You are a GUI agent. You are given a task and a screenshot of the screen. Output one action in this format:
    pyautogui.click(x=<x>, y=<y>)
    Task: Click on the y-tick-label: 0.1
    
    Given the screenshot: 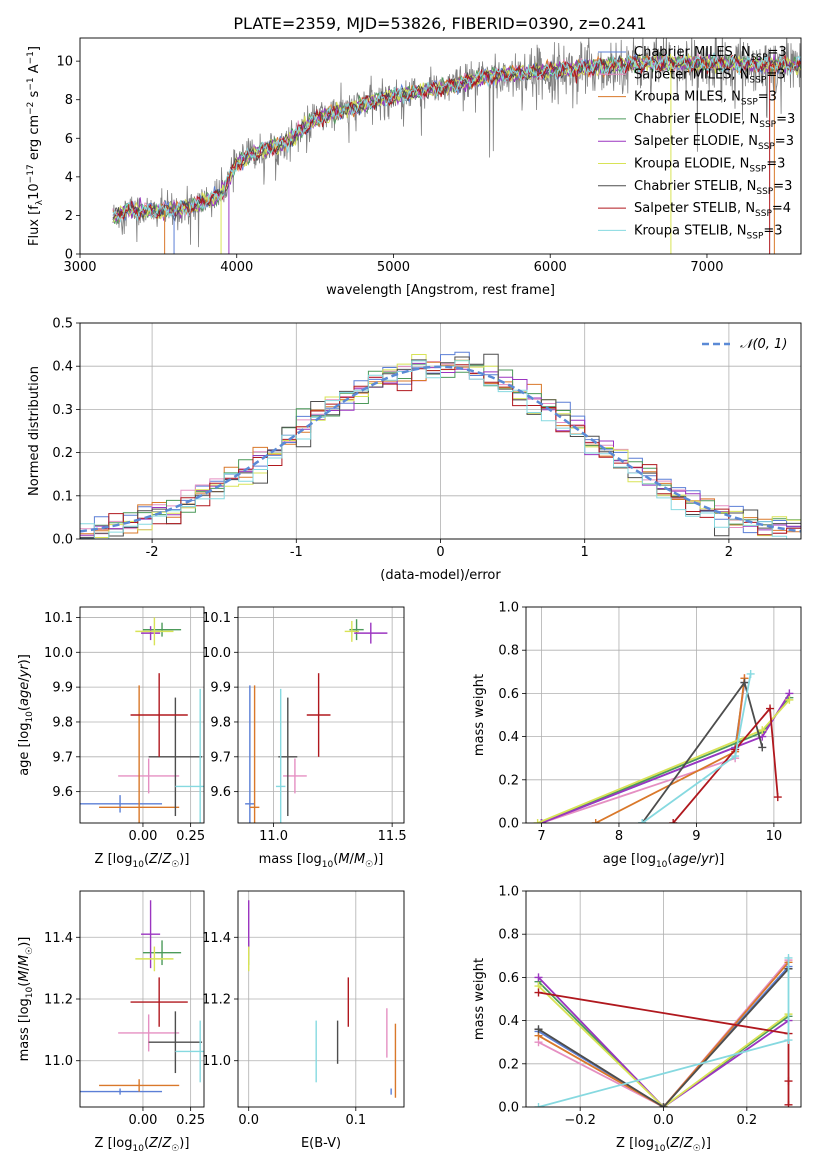 What is the action you would take?
    pyautogui.click(x=62, y=496)
    